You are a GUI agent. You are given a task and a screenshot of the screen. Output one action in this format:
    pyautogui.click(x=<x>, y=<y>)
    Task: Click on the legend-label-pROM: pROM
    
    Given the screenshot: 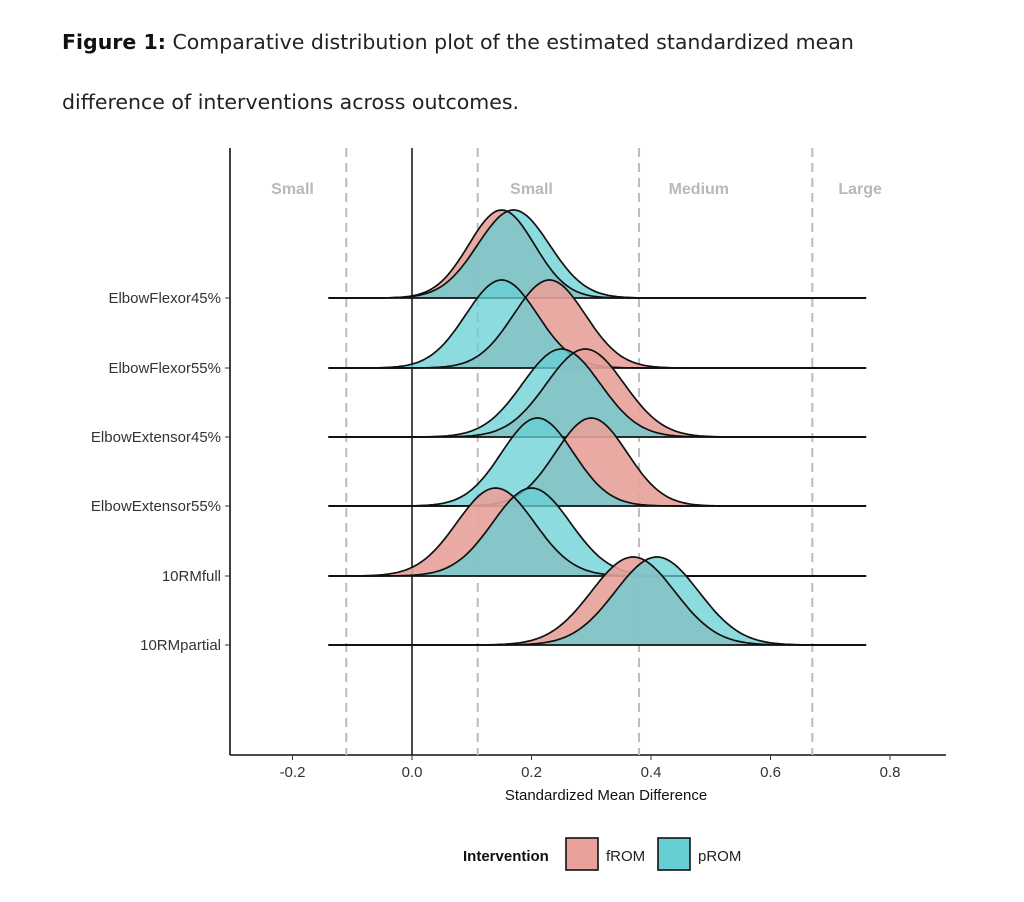 What is the action you would take?
    pyautogui.click(x=719, y=856)
    